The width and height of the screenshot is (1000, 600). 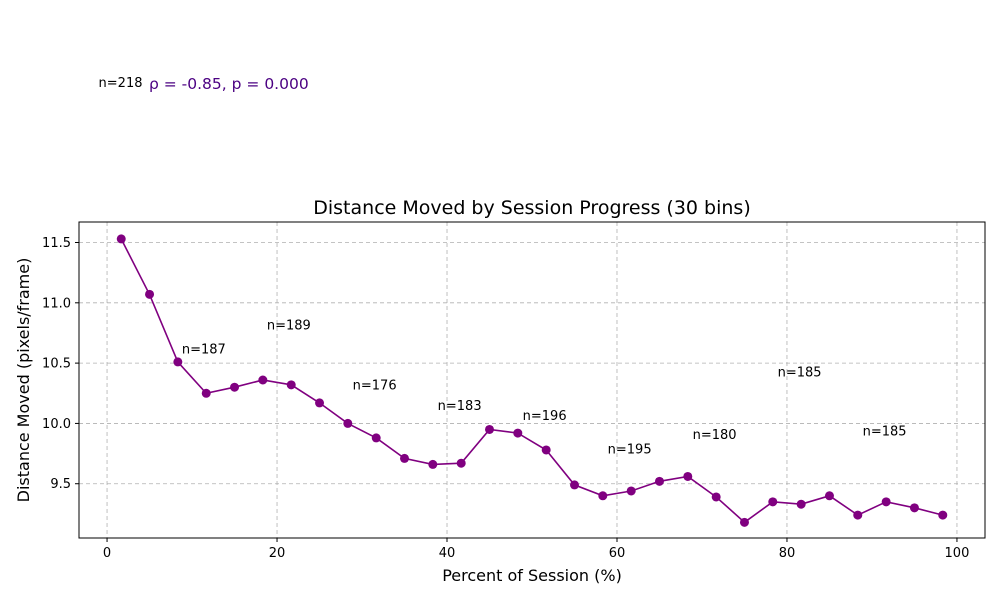 What do you see at coordinates (532, 575) in the screenshot?
I see `x-axis-title: Percent of Session (%)` at bounding box center [532, 575].